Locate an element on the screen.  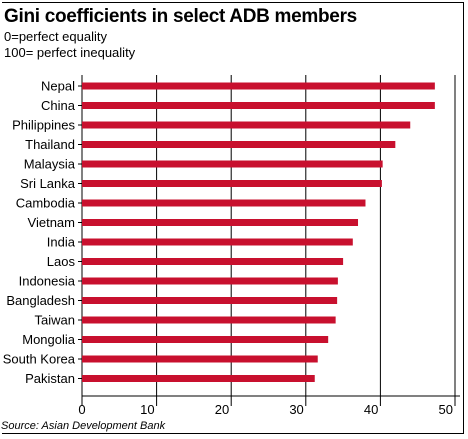
chart-subtitle-line-1: 0=perfect equality is located at coordinates (55, 36).